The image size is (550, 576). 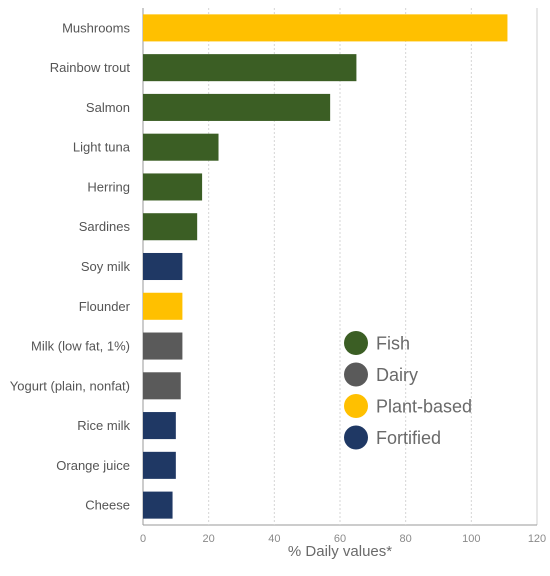 I want to click on bar-herring, so click(x=173, y=187).